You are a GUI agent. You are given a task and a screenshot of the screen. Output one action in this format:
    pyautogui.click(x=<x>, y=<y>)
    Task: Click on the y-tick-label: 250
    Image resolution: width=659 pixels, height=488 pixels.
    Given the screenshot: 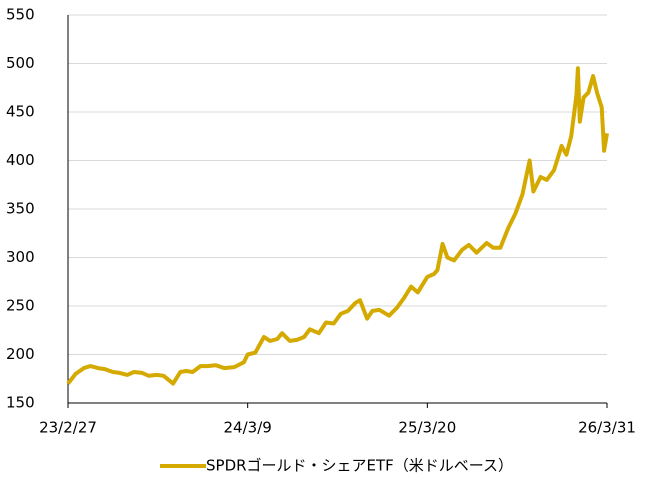 What is the action you would take?
    pyautogui.click(x=20, y=306)
    